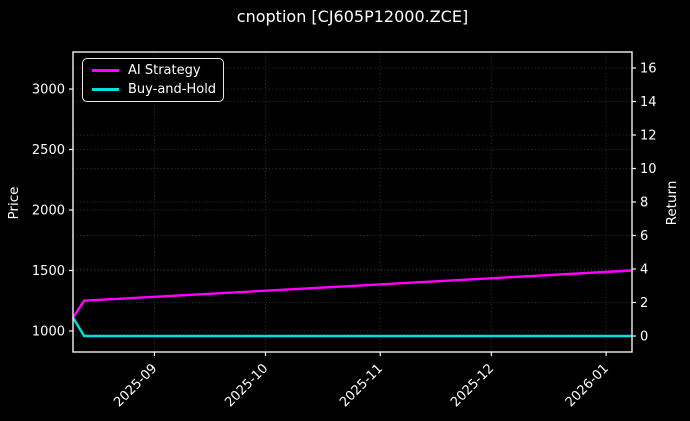  I want to click on date-tick-label: 2025-11, so click(361, 385).